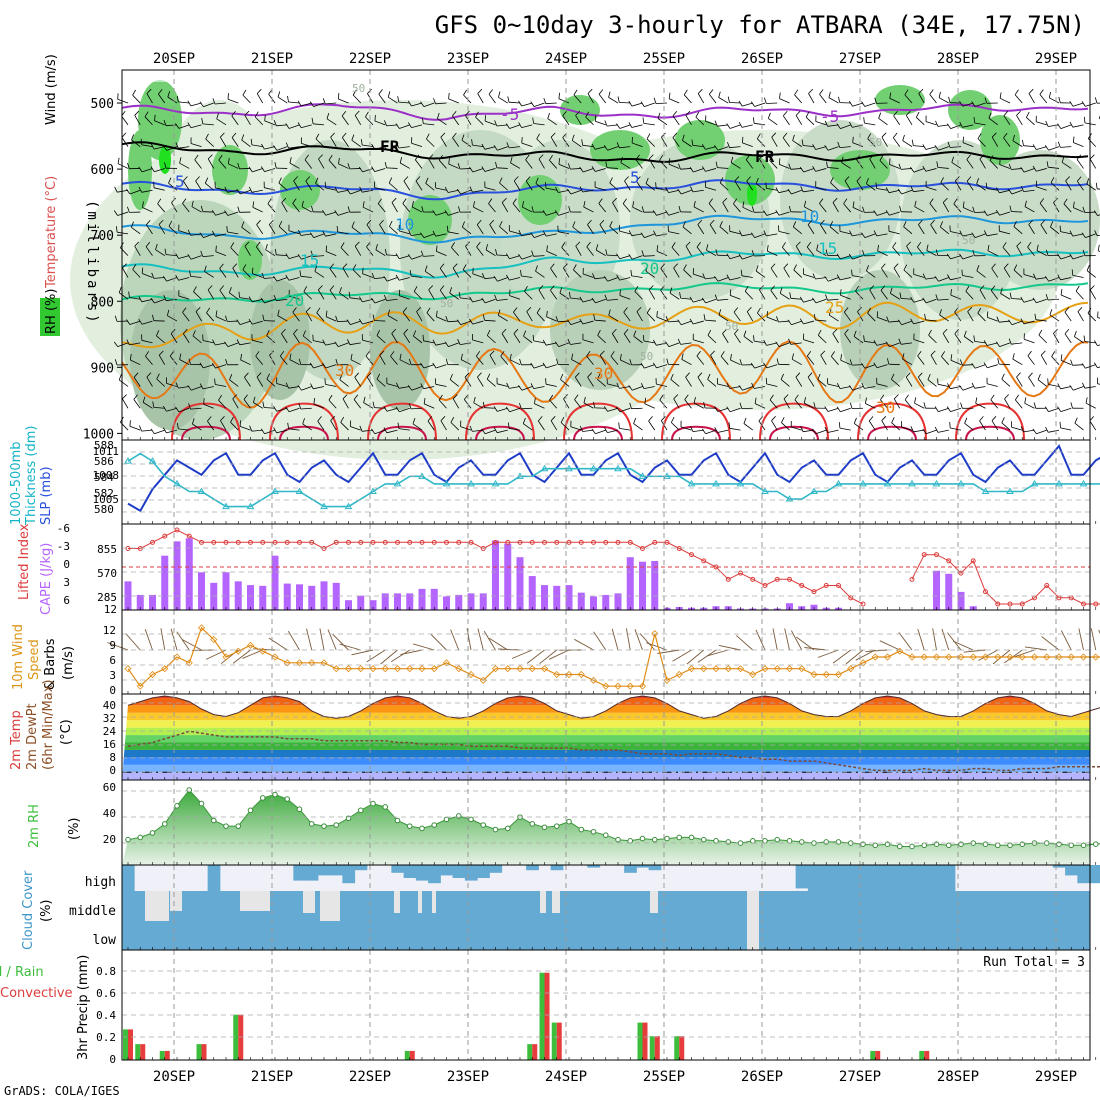 The image size is (1100, 1100). Describe the element at coordinates (62, 1091) in the screenshot. I see `footer-credit: GrADS: COLA/IGES` at that location.